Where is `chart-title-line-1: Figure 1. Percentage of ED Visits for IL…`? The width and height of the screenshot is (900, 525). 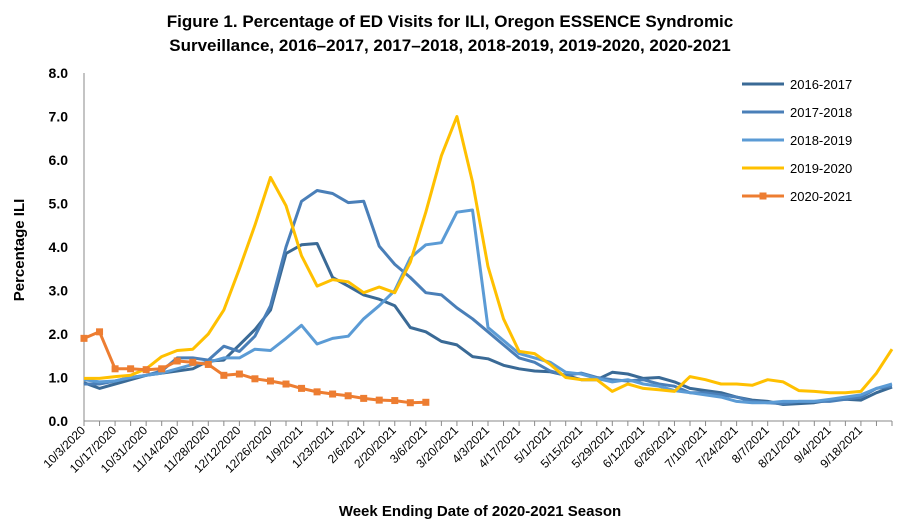 chart-title-line-1: Figure 1. Percentage of ED Visits for IL… is located at coordinates (450, 21).